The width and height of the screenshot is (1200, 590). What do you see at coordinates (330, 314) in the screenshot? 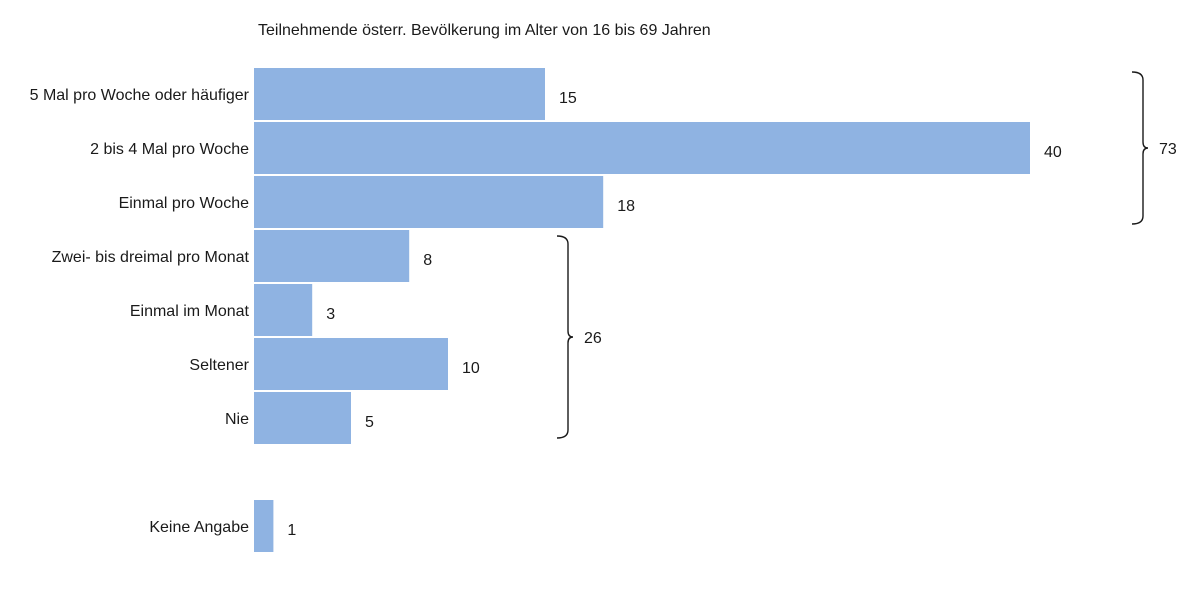
I see `value-label: 3` at bounding box center [330, 314].